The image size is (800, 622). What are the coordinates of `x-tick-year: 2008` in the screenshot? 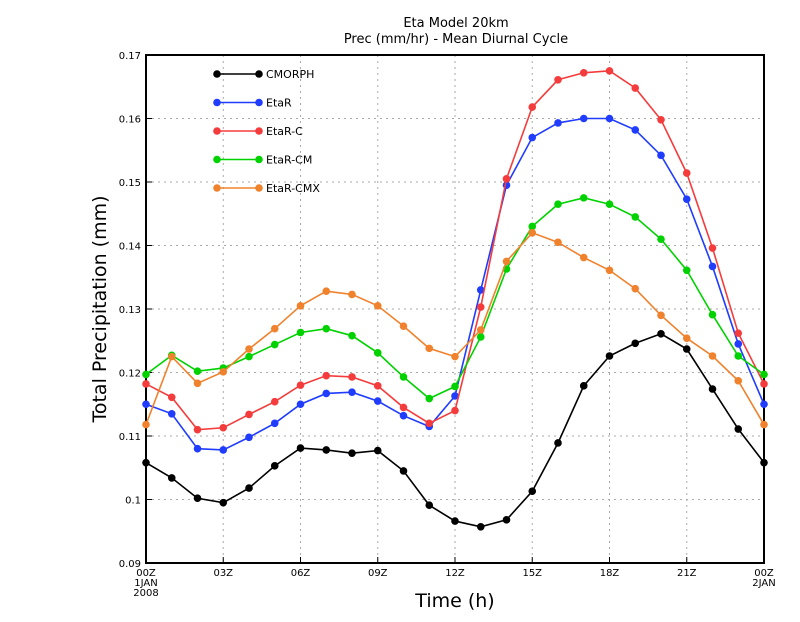 It's located at (145, 593).